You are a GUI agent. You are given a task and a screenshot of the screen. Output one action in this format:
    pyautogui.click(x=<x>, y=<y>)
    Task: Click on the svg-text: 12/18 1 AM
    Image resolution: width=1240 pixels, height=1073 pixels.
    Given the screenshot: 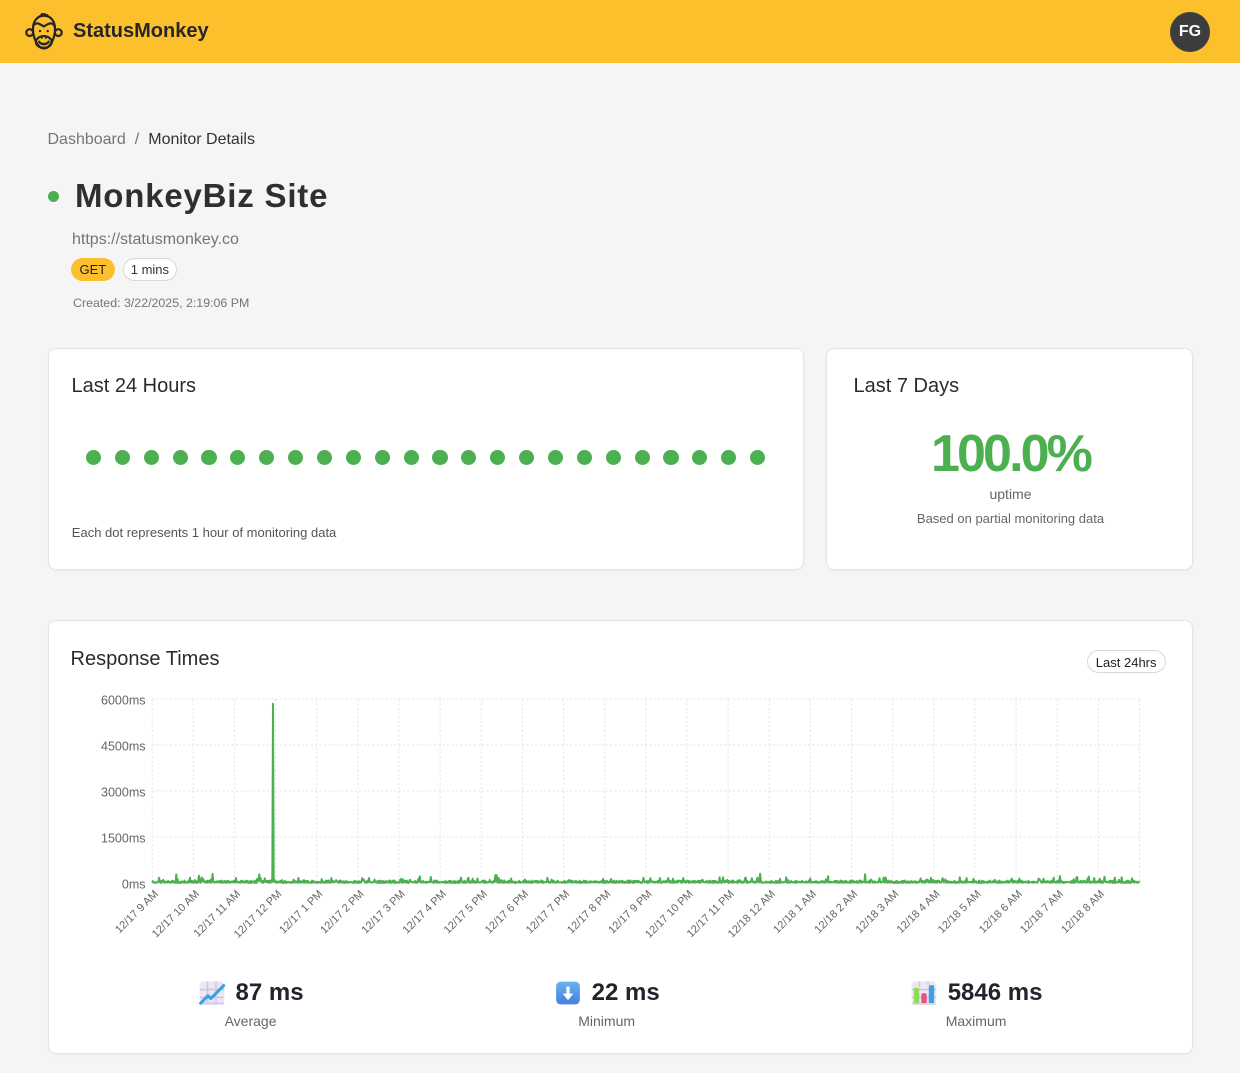 What is the action you would take?
    pyautogui.click(x=795, y=912)
    